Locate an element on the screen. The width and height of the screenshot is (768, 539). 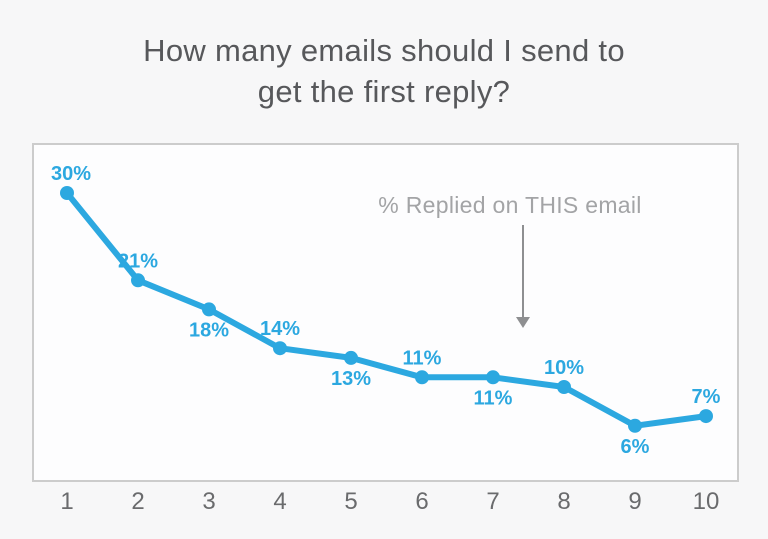
chart-title-line2: get the first reply? is located at coordinates (384, 91).